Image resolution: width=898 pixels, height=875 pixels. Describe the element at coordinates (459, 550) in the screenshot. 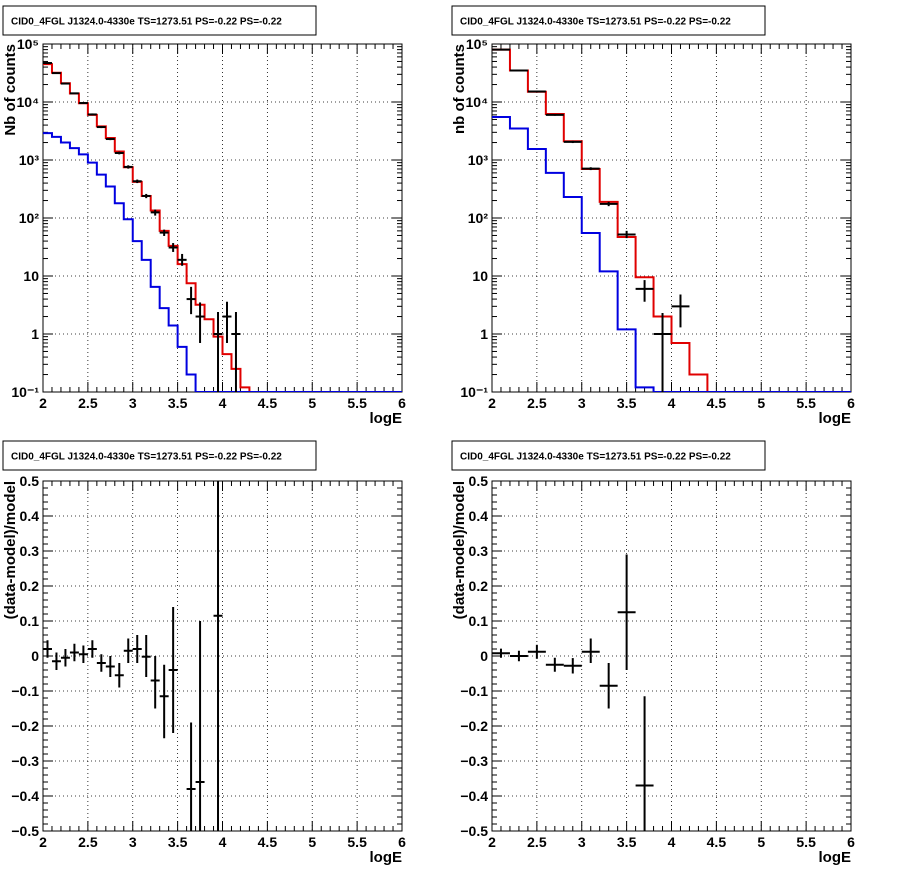

I see `y-axis-title: (data-model)/model` at that location.